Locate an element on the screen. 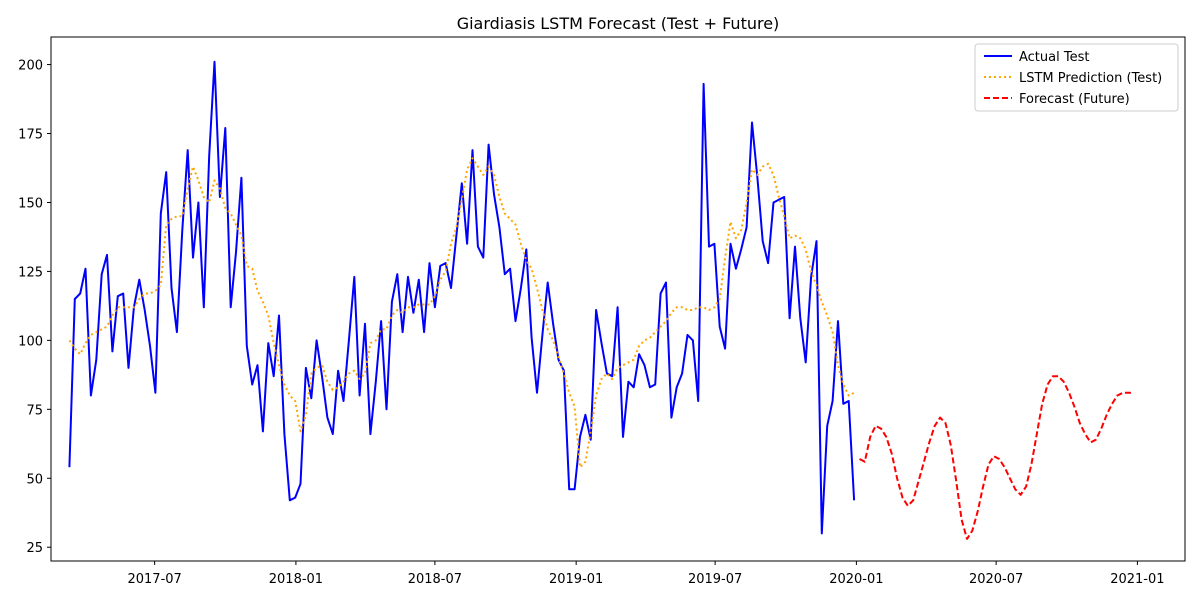 This screenshot has height=600, width=1200. x-tick-label: 2018-07 is located at coordinates (435, 579).